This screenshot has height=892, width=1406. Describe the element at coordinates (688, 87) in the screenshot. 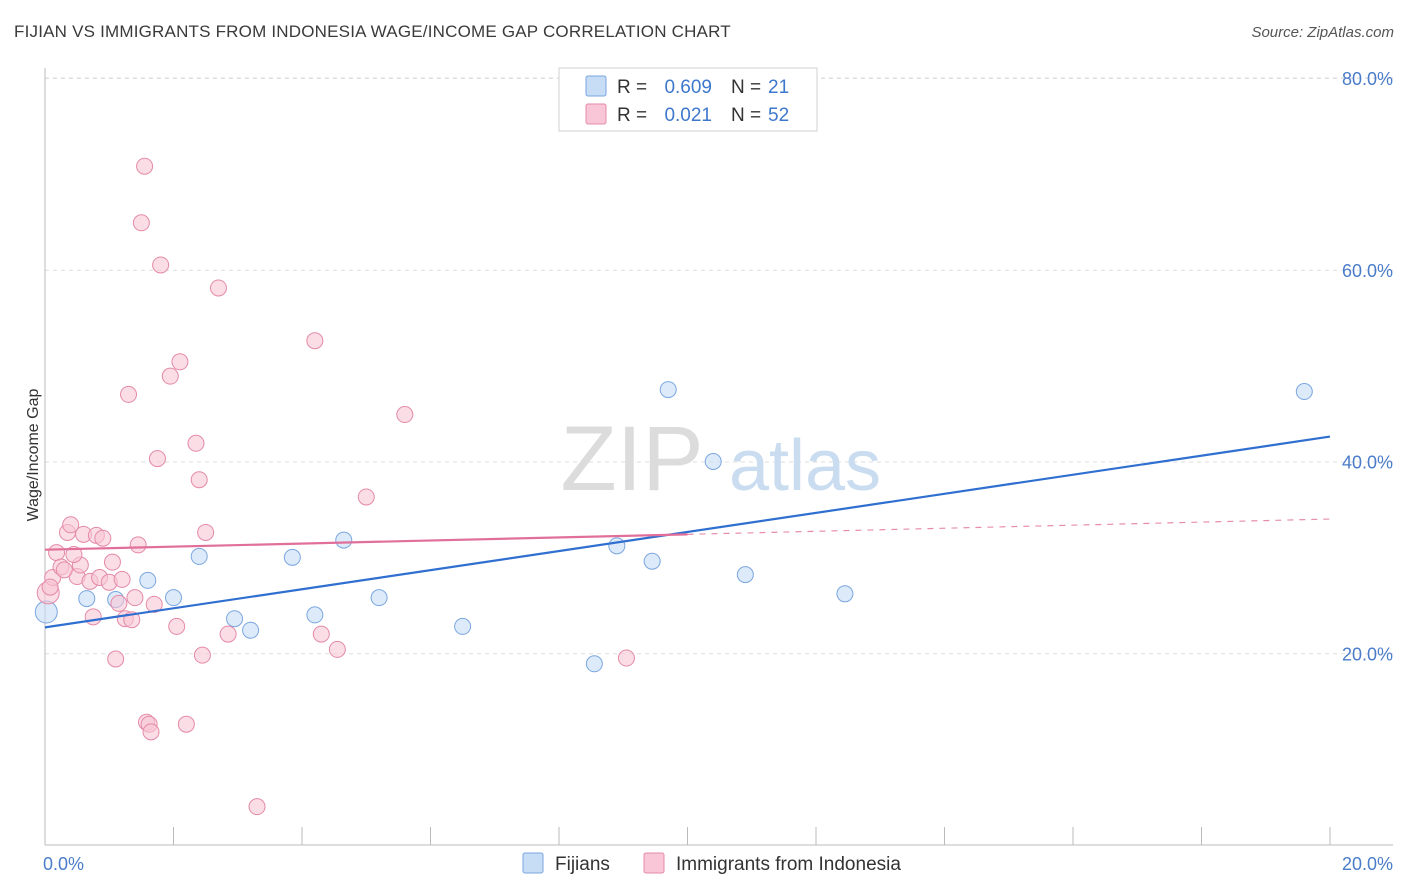

I see `legend-r-value: 0.609` at that location.